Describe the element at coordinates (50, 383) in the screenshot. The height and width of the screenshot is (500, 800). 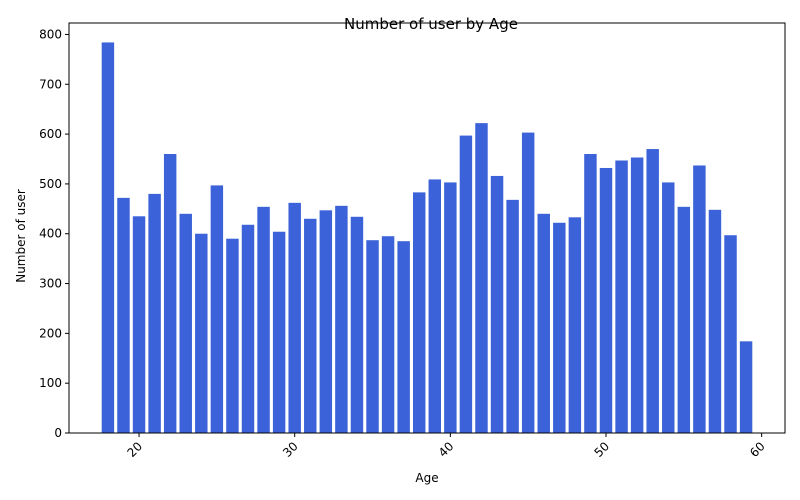
I see `y-tick-label-100: 100` at that location.